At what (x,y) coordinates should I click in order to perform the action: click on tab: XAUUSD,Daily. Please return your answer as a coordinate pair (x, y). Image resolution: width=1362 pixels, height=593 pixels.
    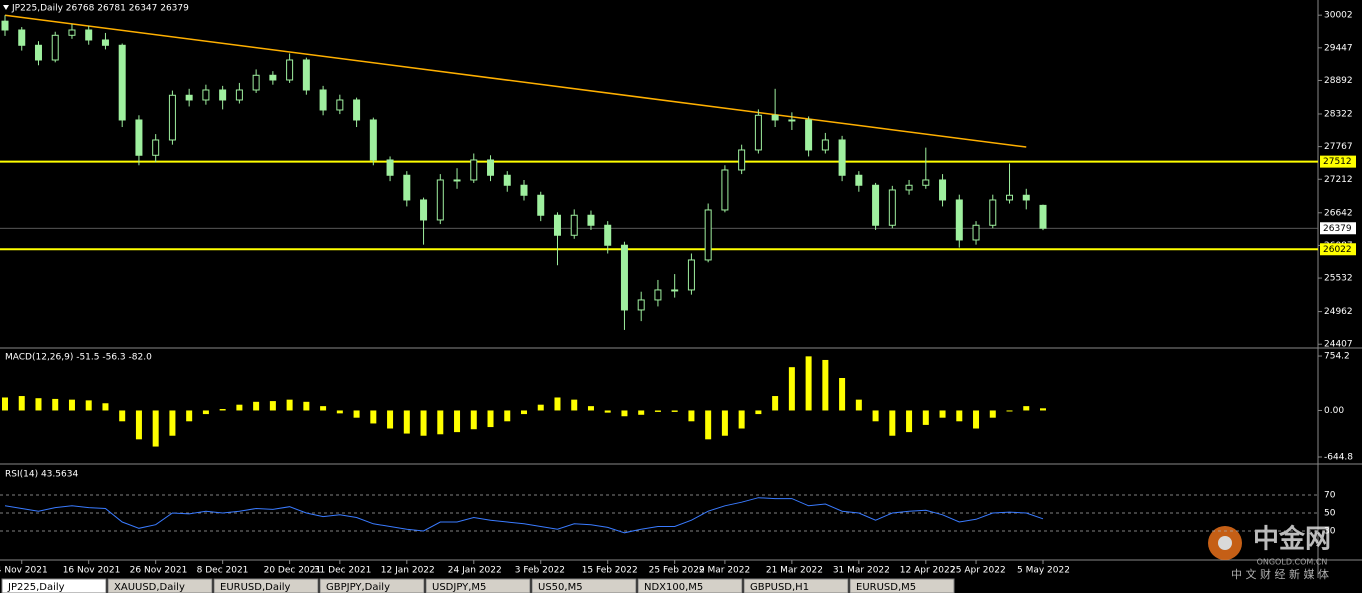
    Looking at the image, I should click on (160, 585).